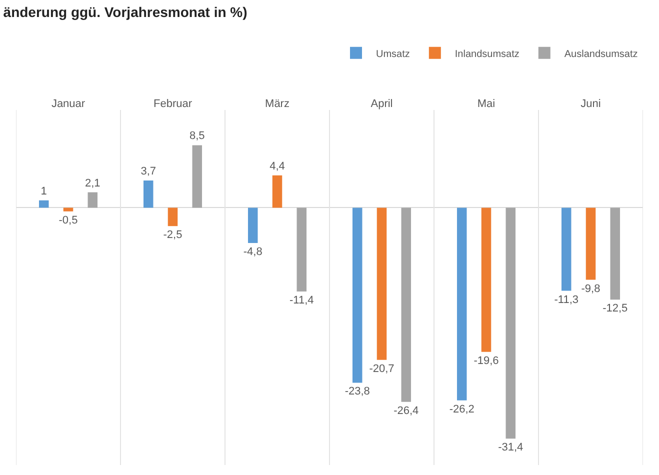 The width and height of the screenshot is (659, 475). What do you see at coordinates (511, 448) in the screenshot?
I see `data-label: -31,4` at bounding box center [511, 448].